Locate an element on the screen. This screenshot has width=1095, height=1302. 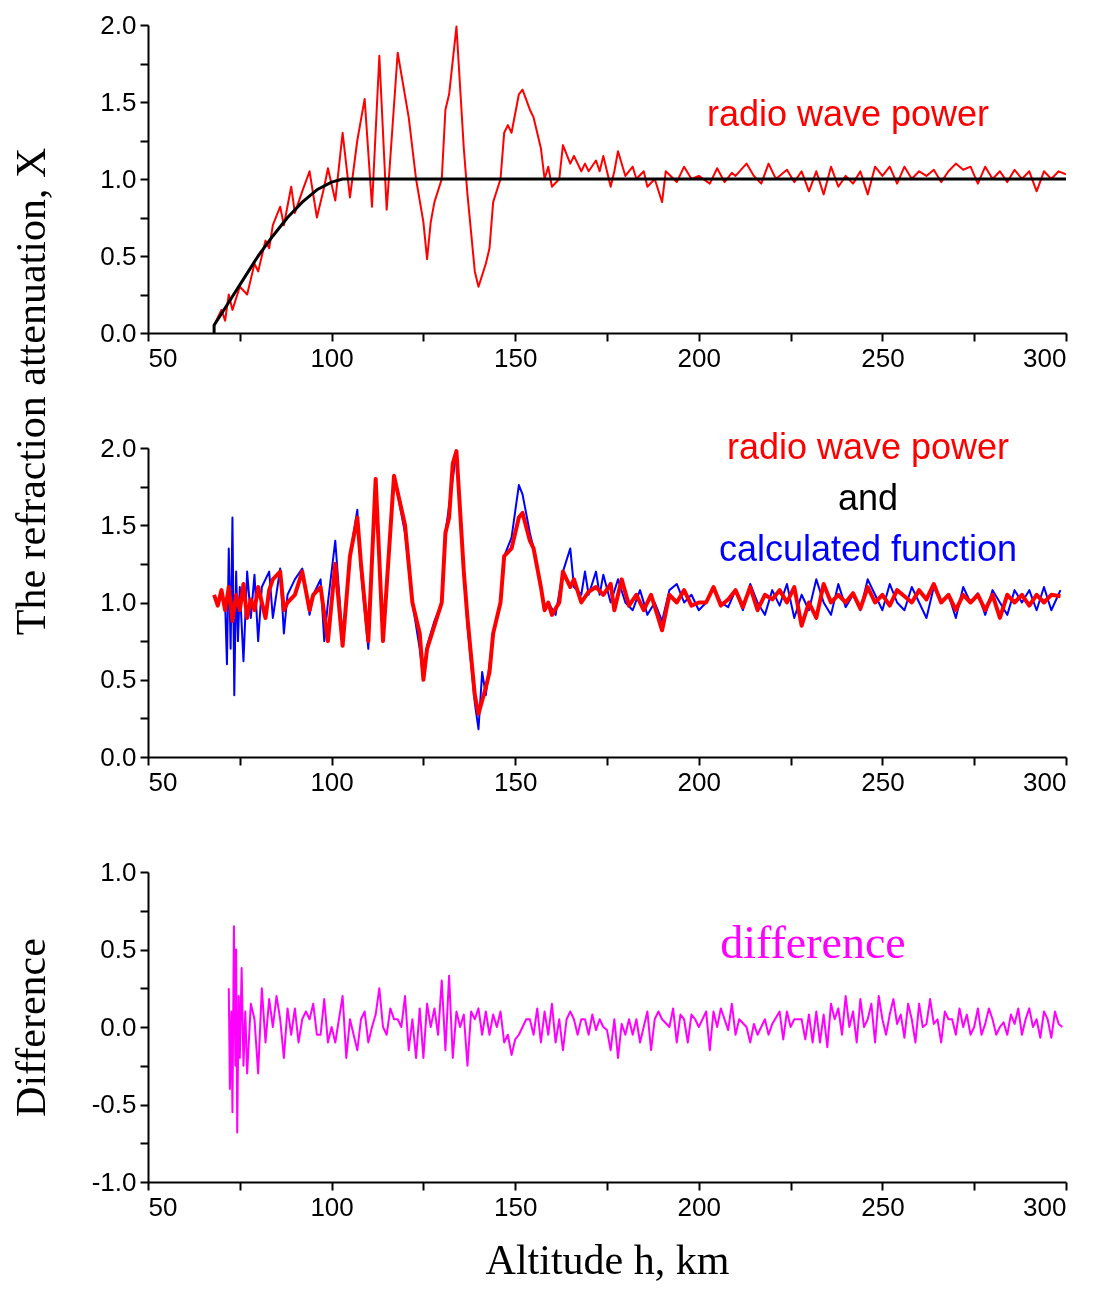
text: radio wave power is located at coordinates (868, 446).